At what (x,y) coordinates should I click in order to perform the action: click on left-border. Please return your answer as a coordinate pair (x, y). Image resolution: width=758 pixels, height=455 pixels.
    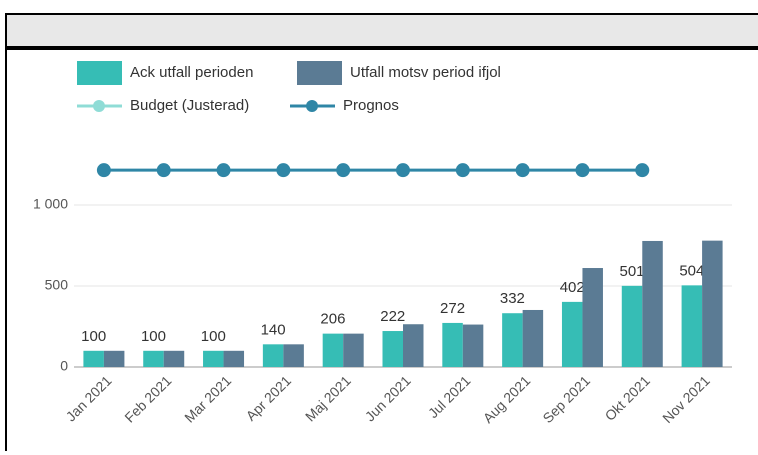
    Looking at the image, I should click on (6, 232).